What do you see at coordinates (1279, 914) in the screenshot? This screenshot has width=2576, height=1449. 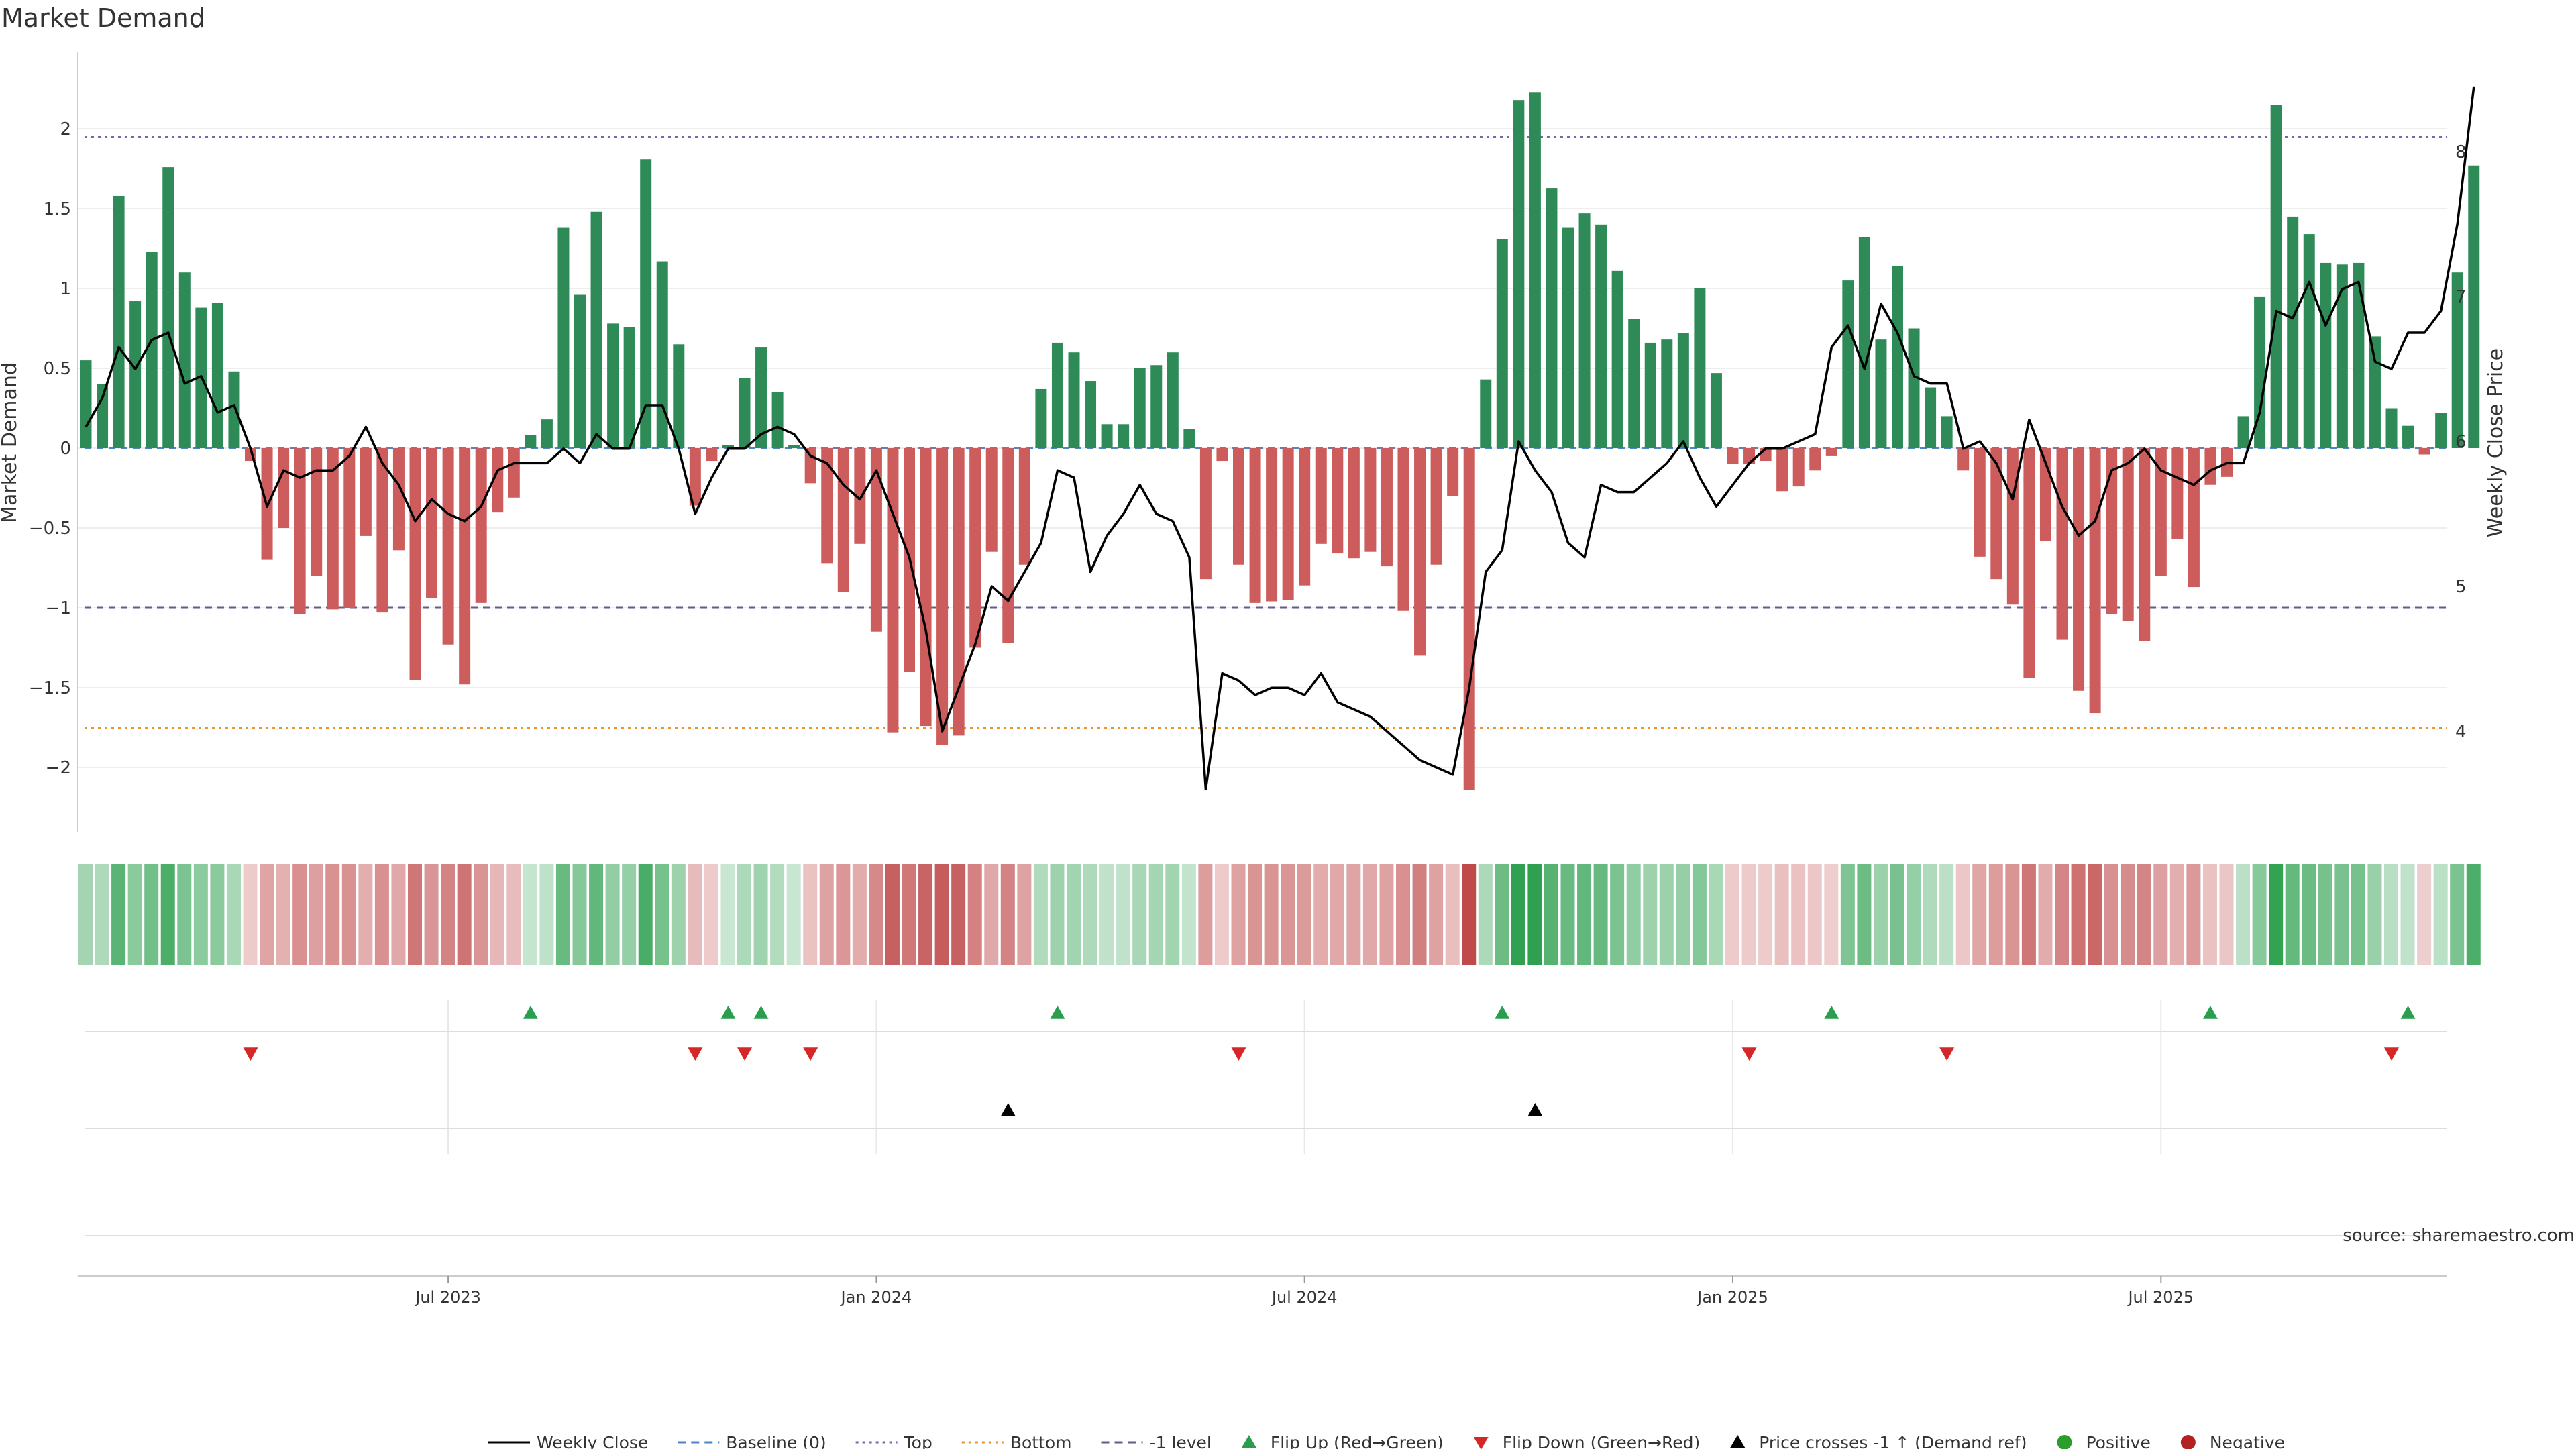 I see `demand-heat-strip` at bounding box center [1279, 914].